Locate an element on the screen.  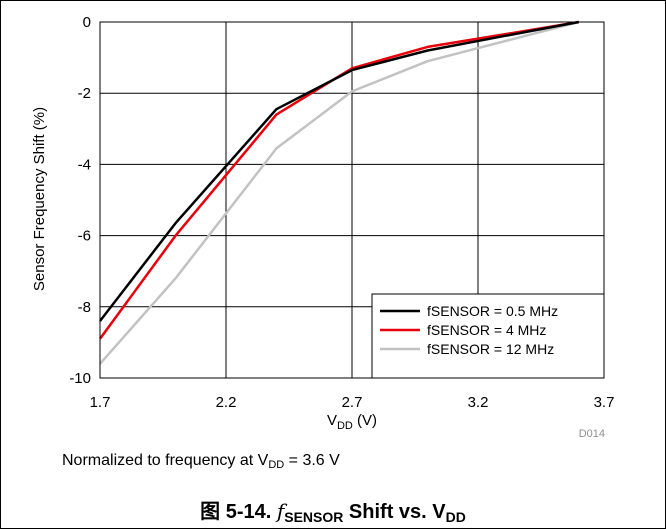
y-tick-label: -6 is located at coordinates (84, 236).